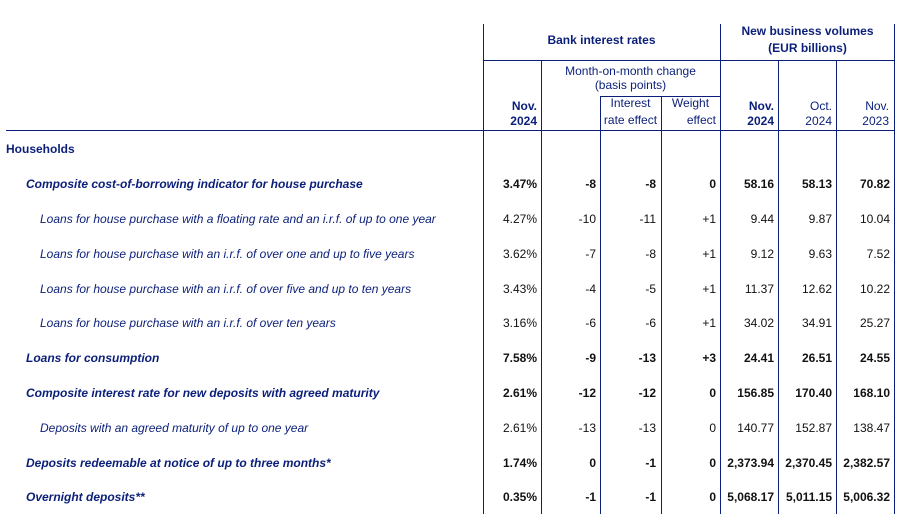 This screenshot has width=900, height=522. I want to click on cell-v3: 25.27, so click(874, 323).